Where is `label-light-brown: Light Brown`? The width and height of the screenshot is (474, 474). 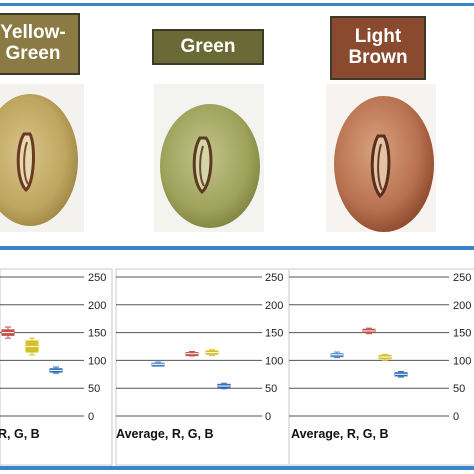 label-light-brown: Light Brown is located at coordinates (378, 48).